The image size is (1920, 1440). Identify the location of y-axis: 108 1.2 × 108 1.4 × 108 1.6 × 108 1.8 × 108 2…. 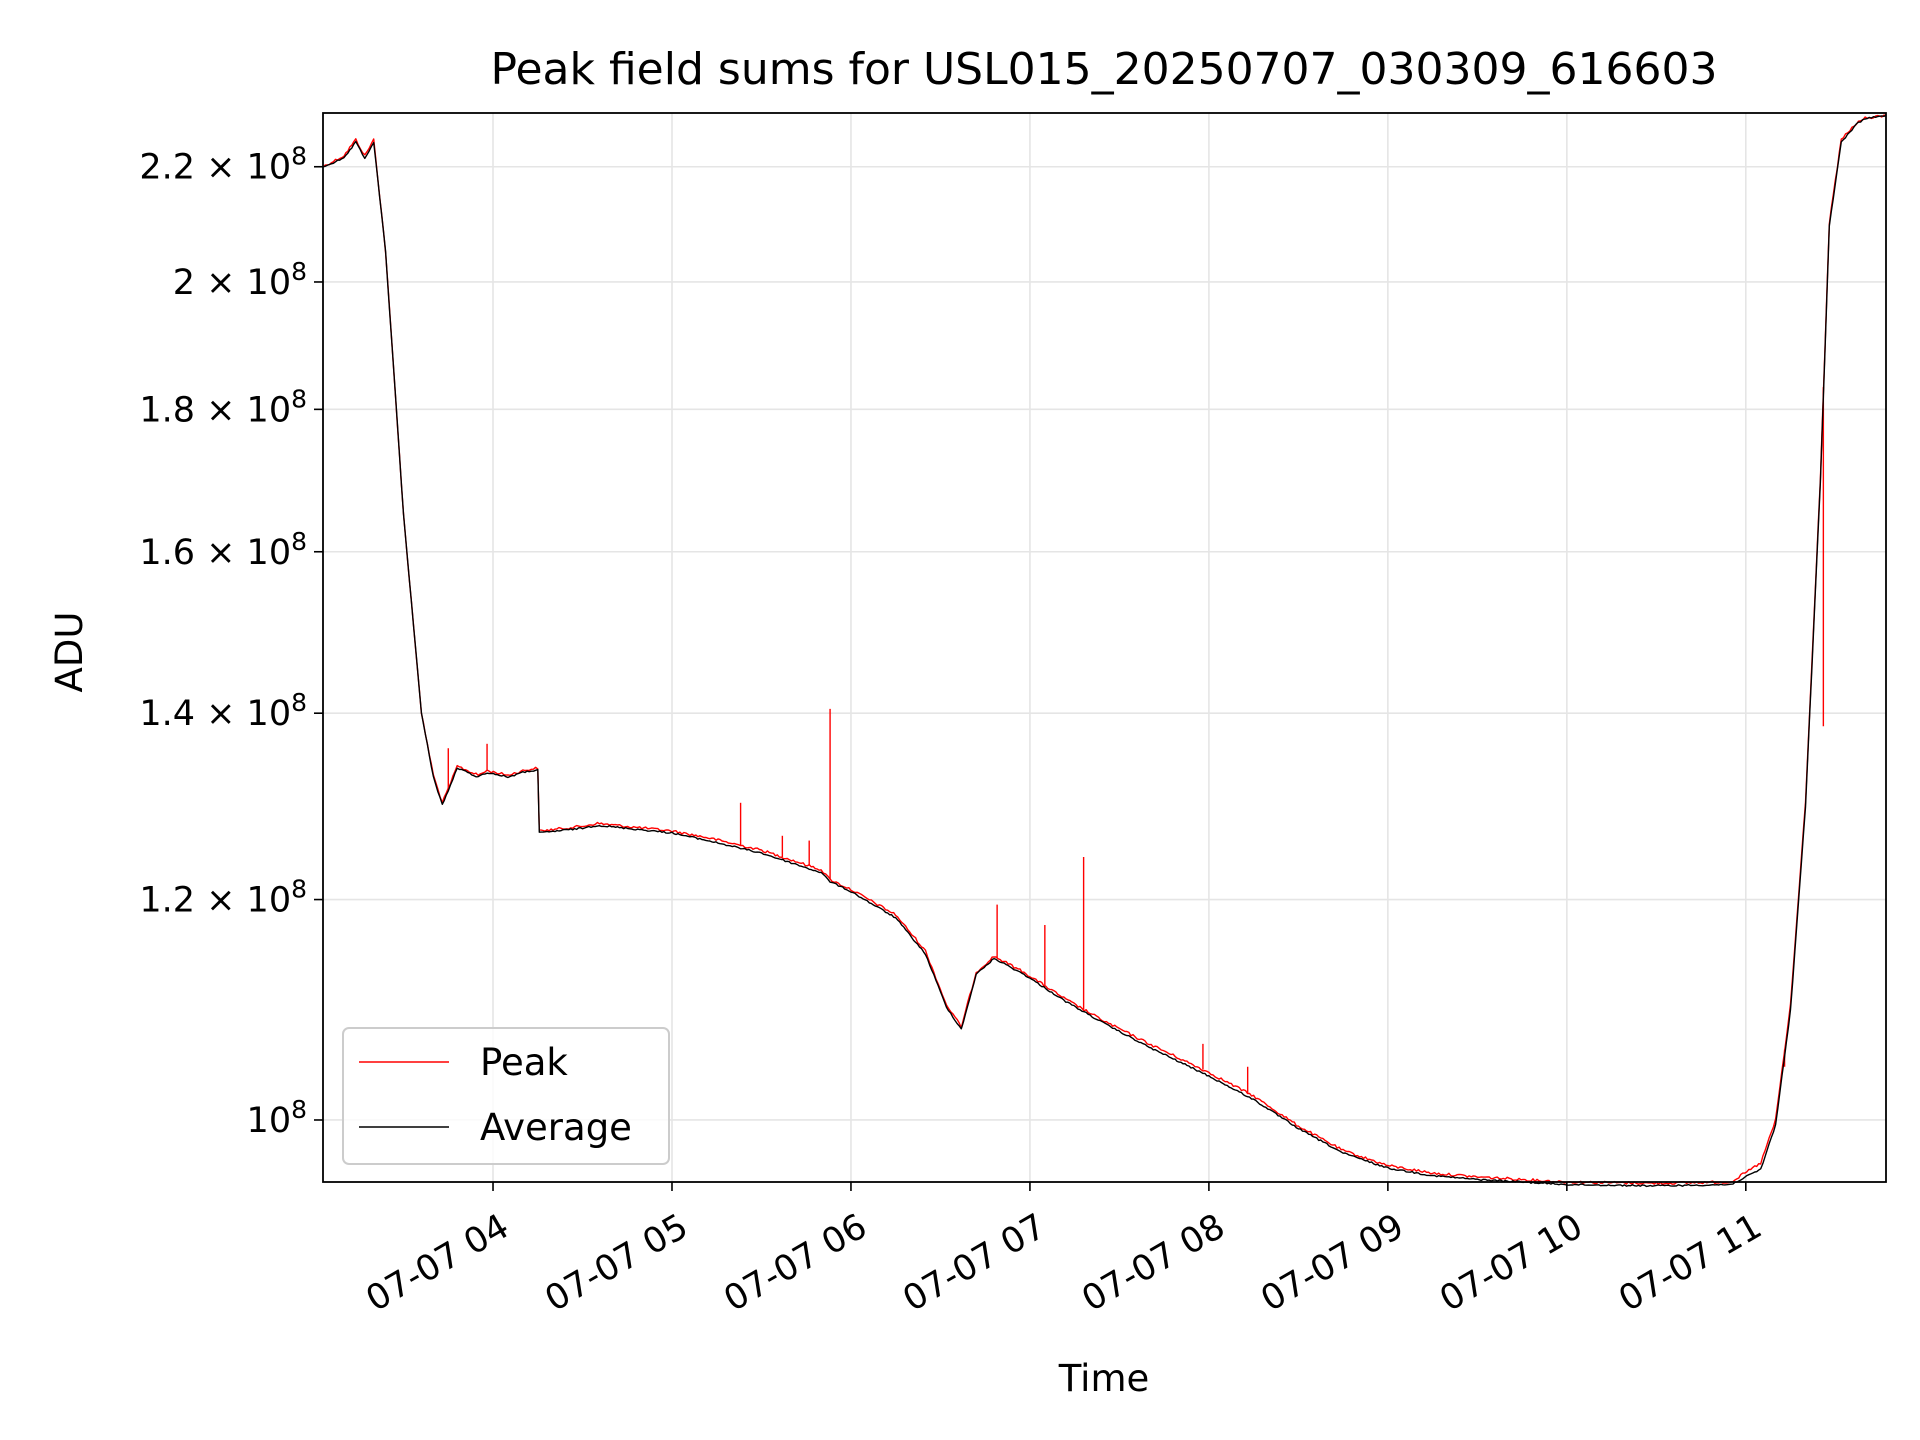
(231, 641).